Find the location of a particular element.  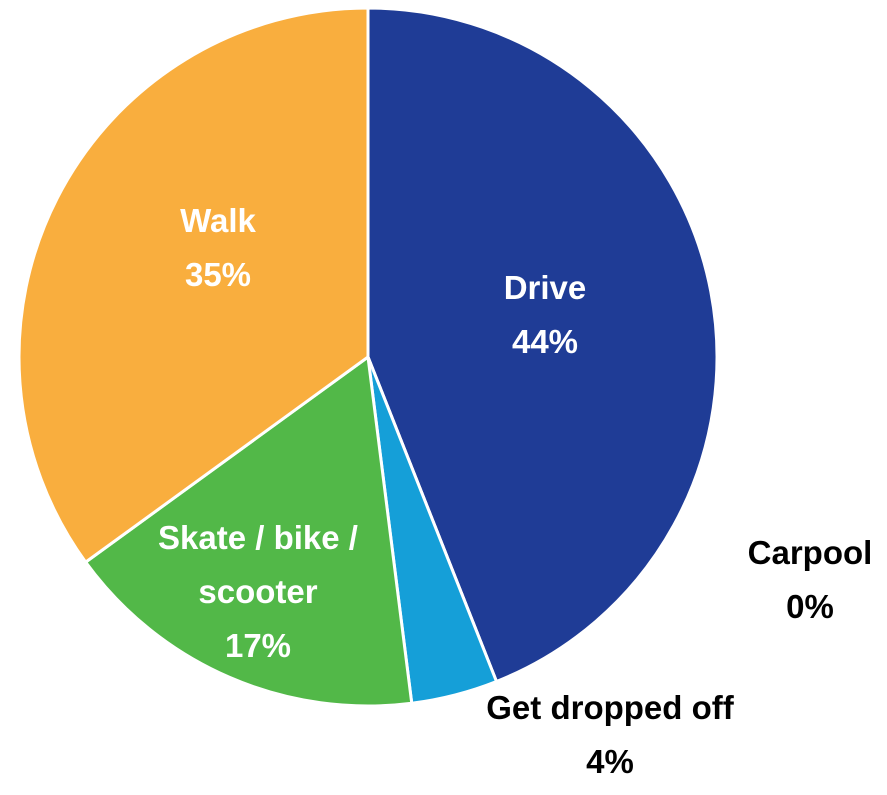

category-label: Carpool is located at coordinates (810, 552).